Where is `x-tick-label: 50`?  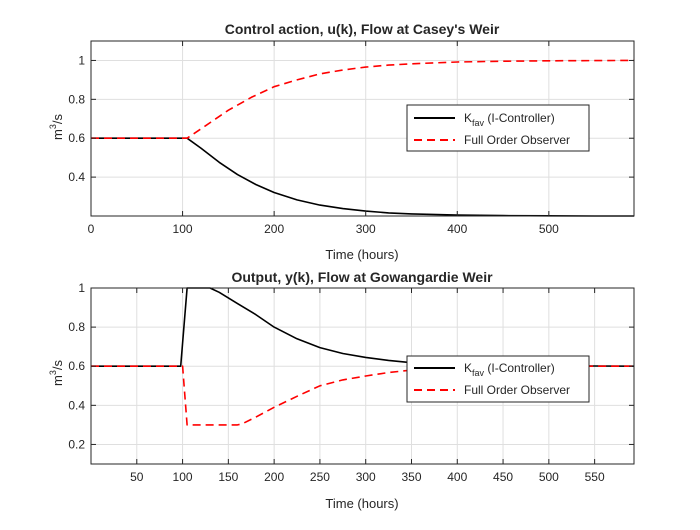 x-tick-label: 50 is located at coordinates (137, 477).